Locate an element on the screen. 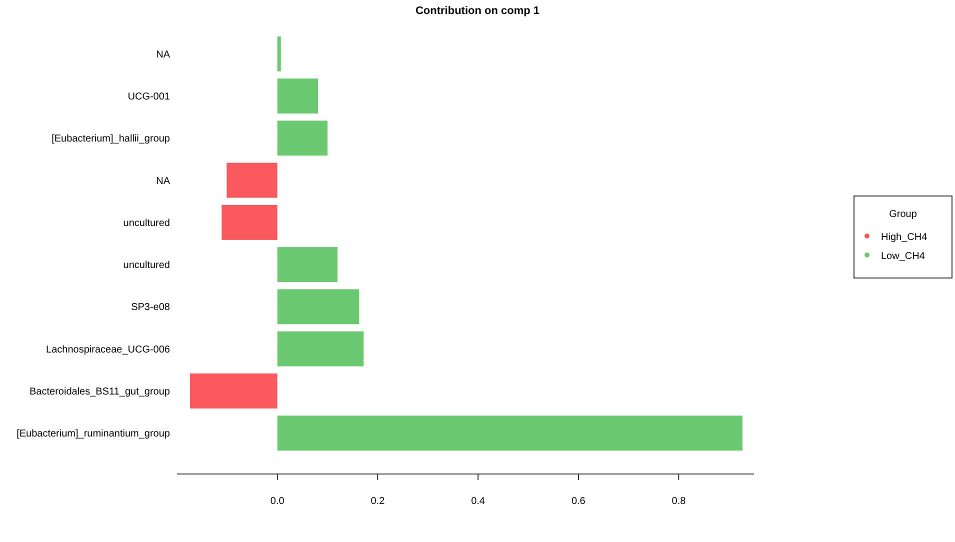  y-tick-label: [Eubacterium]_ruminantium_group is located at coordinates (93, 434).